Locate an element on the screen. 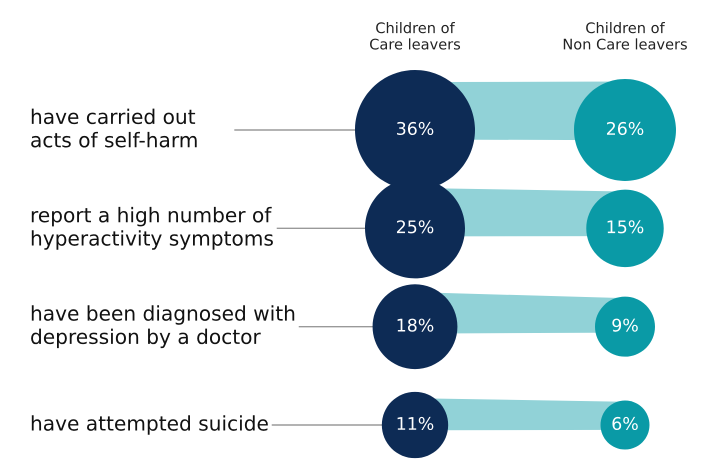 Image resolution: width=707 pixels, height=470 pixels. category-label: report a high number of hyperactivity symptoms is located at coordinates (152, 228).